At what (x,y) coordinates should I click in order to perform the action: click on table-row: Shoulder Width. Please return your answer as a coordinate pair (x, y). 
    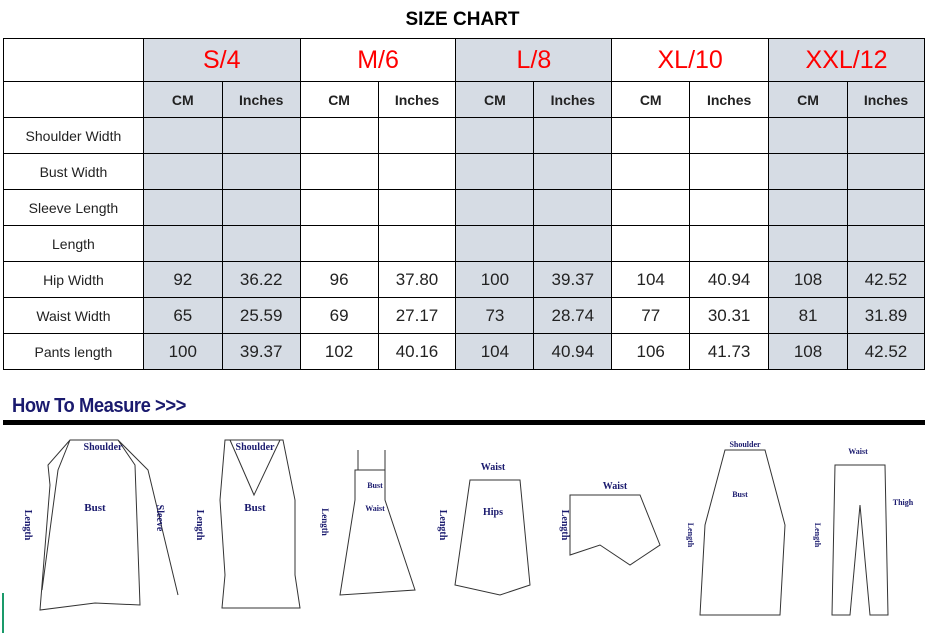
    Looking at the image, I should click on (464, 135).